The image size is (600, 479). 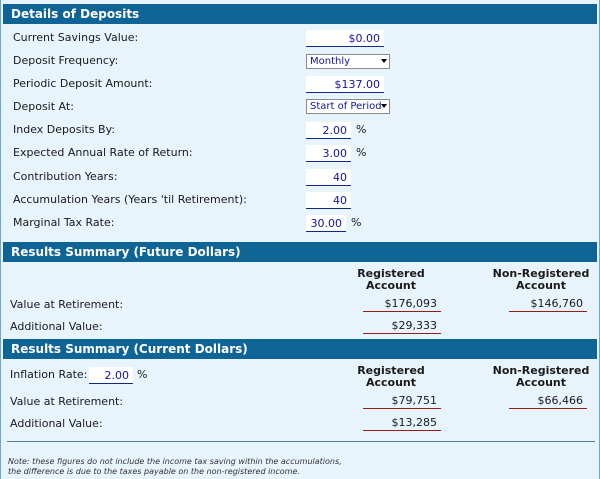 What do you see at coordinates (548, 401) in the screenshot?
I see `current-value-nonregistered: $66,466` at bounding box center [548, 401].